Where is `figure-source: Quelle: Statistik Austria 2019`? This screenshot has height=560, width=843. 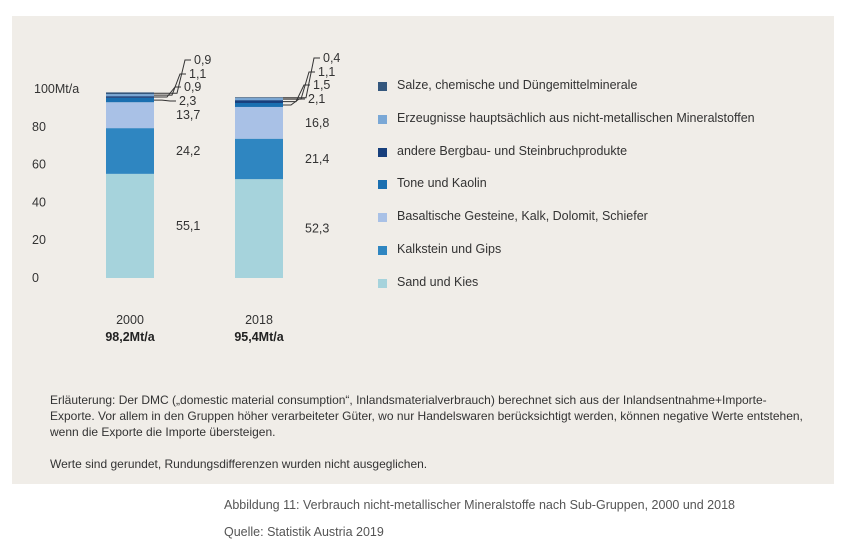 figure-source: Quelle: Statistik Austria 2019 is located at coordinates (304, 532).